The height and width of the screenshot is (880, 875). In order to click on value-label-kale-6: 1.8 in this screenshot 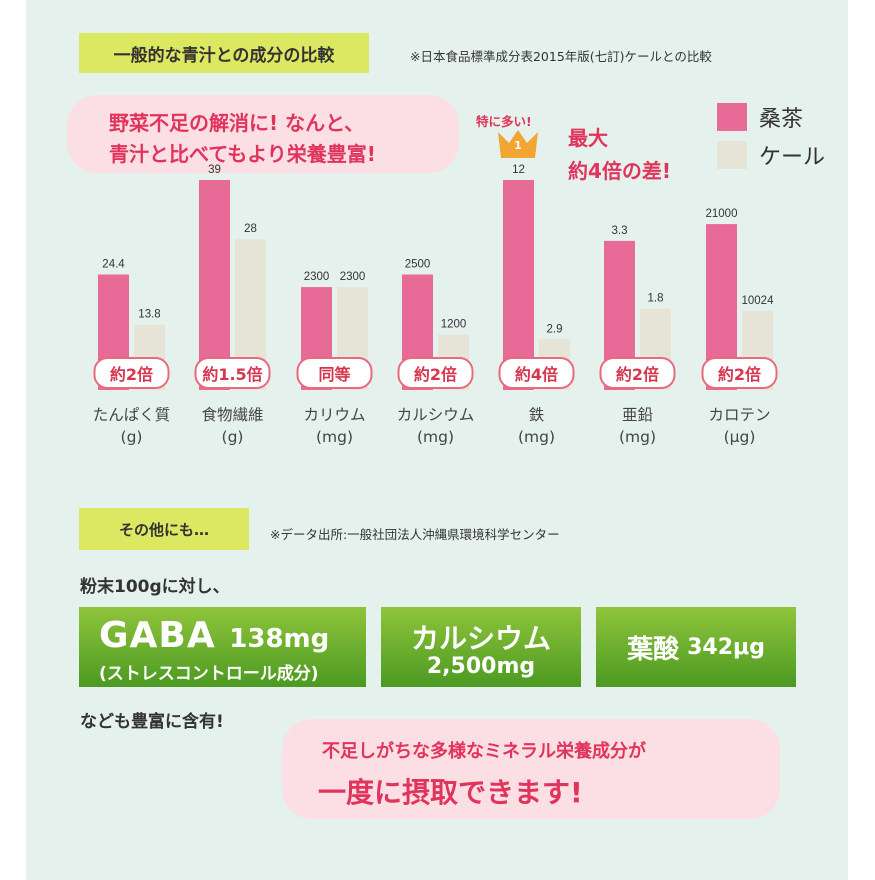, I will do `click(656, 299)`.